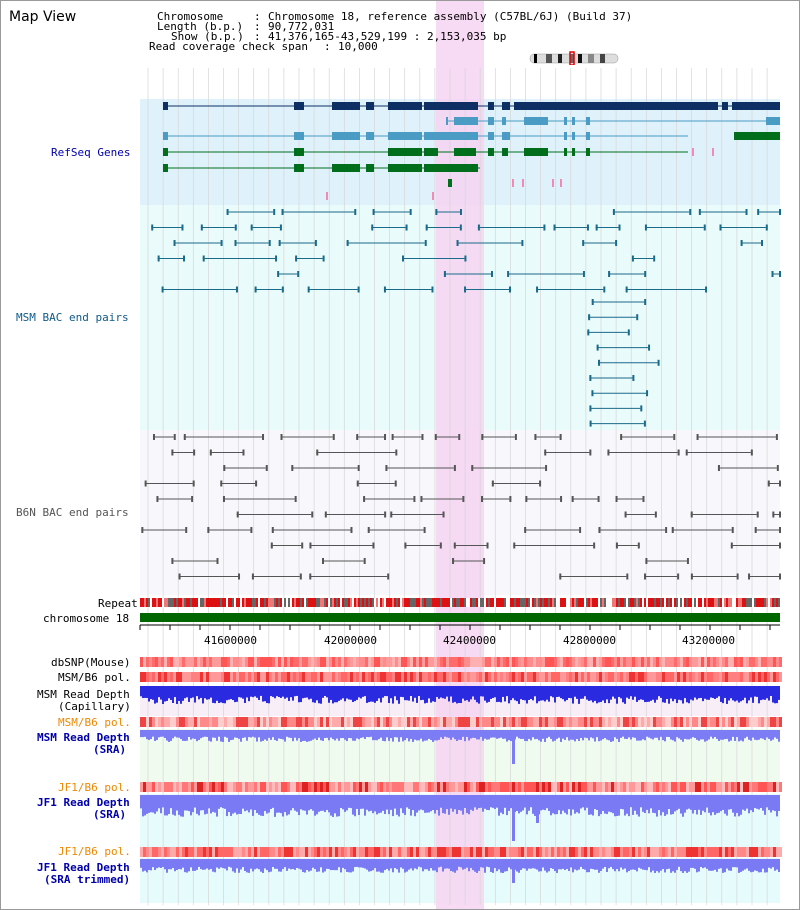 This screenshot has width=800, height=910. What do you see at coordinates (405, 106) in the screenshot?
I see `gene-exon` at bounding box center [405, 106].